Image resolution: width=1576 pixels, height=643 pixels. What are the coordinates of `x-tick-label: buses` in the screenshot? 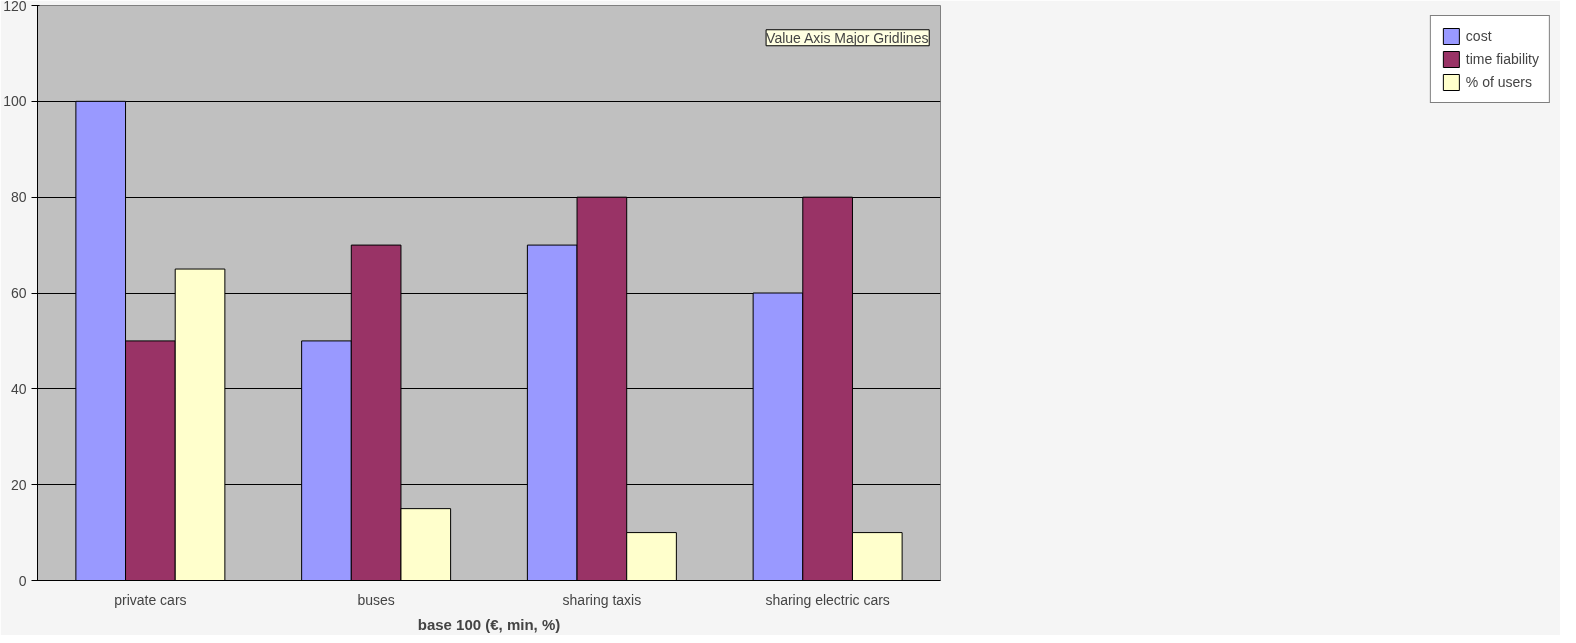 It's located at (376, 599).